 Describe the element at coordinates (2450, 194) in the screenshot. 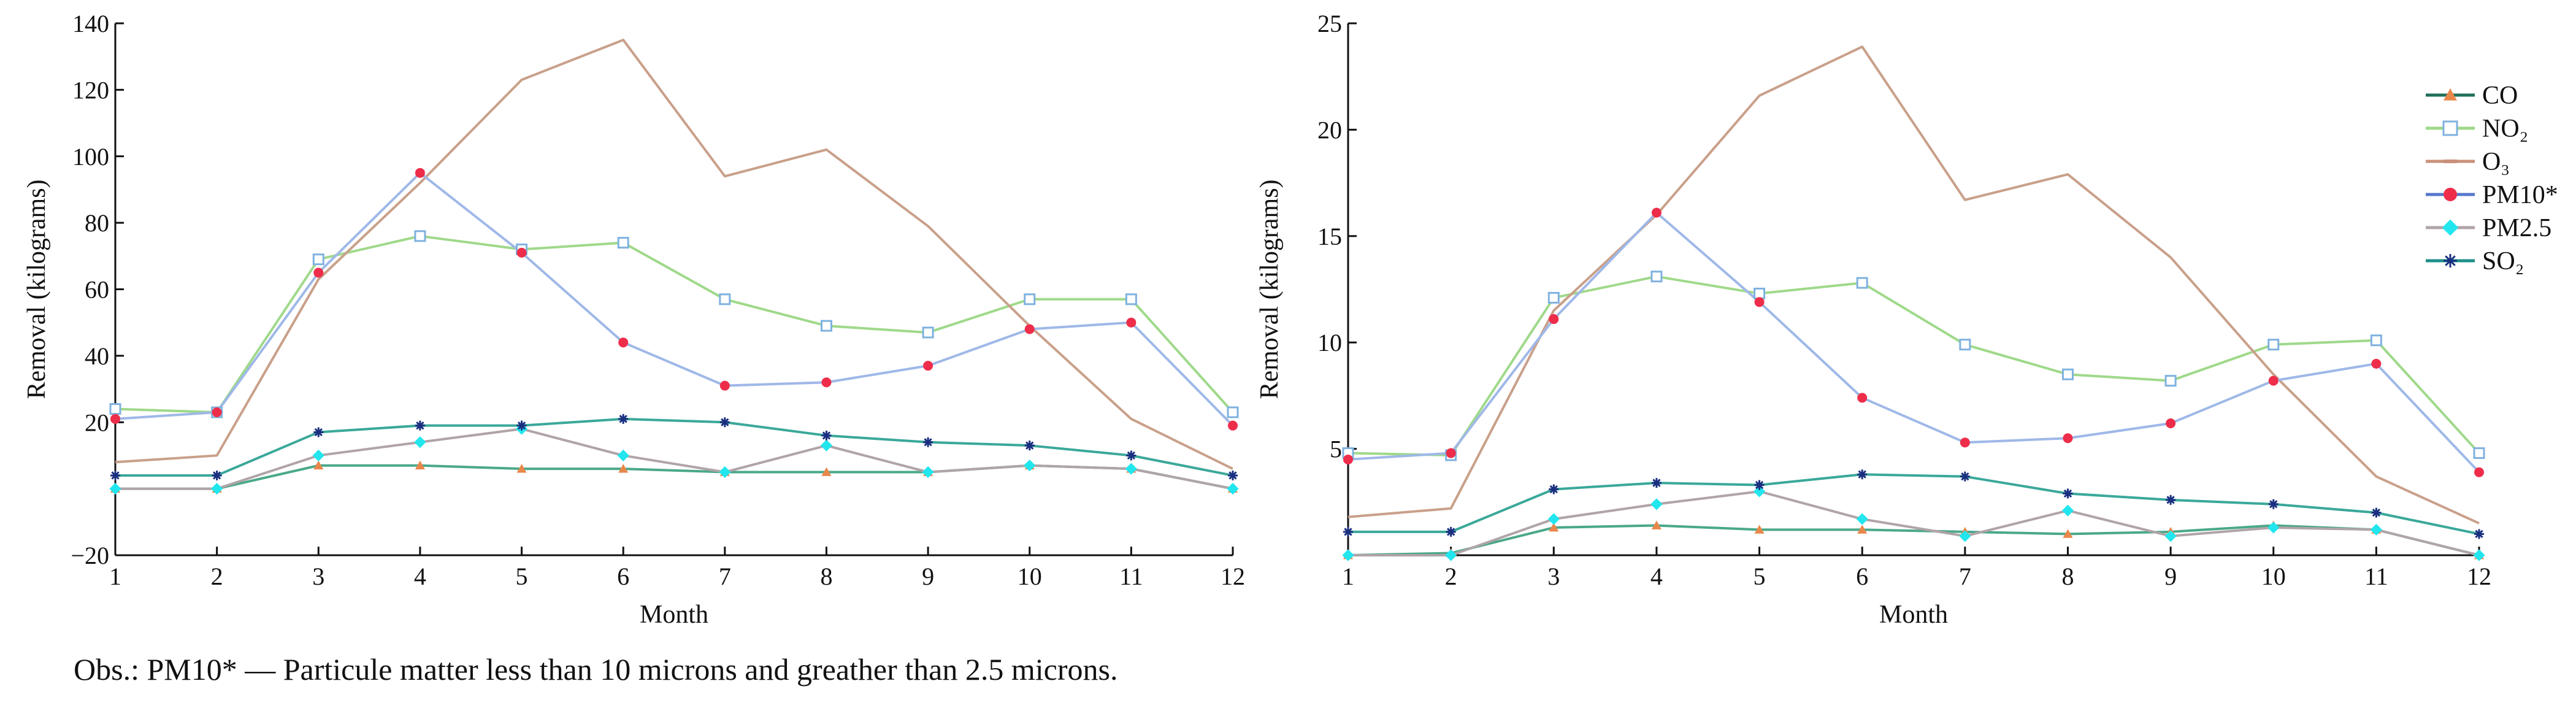

I see `legend-marker-pm10` at that location.